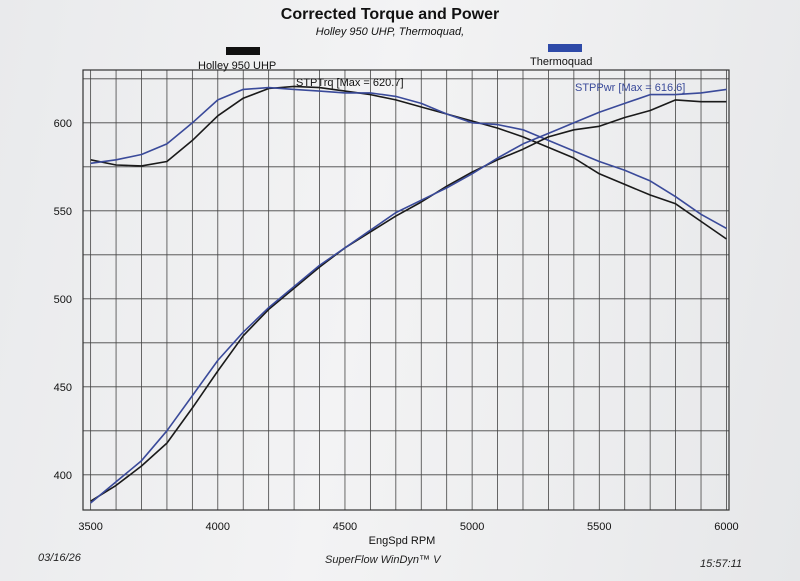 The width and height of the screenshot is (800, 581). I want to click on legend-label-thermoquad: Thermoquad, so click(561, 62).